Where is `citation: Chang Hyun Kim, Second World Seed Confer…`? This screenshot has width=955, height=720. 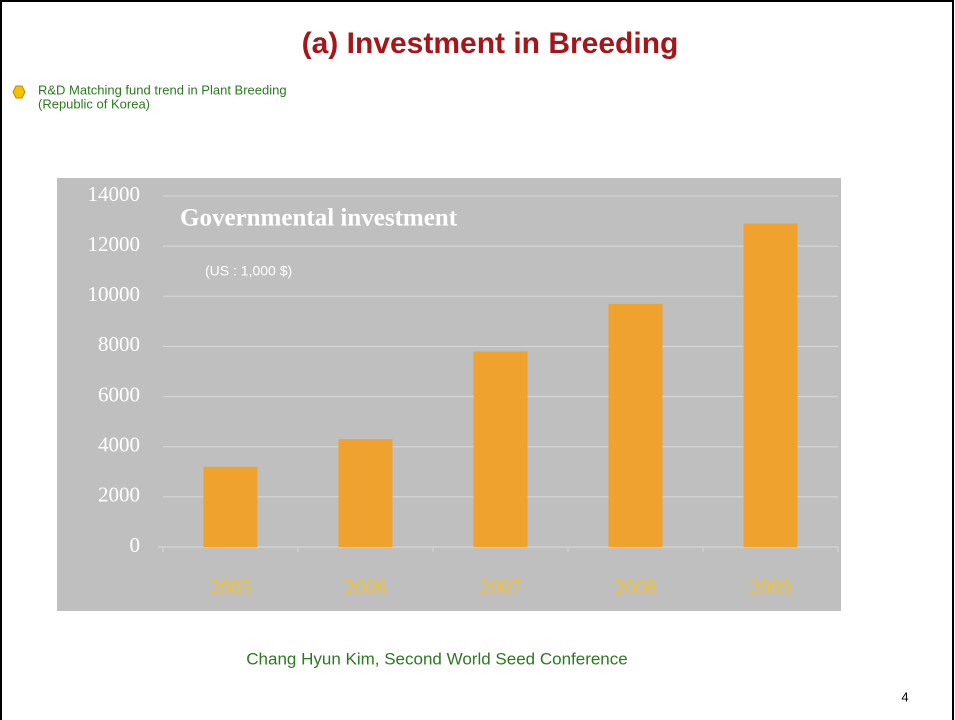 citation: Chang Hyun Kim, Second World Seed Confer… is located at coordinates (436, 658).